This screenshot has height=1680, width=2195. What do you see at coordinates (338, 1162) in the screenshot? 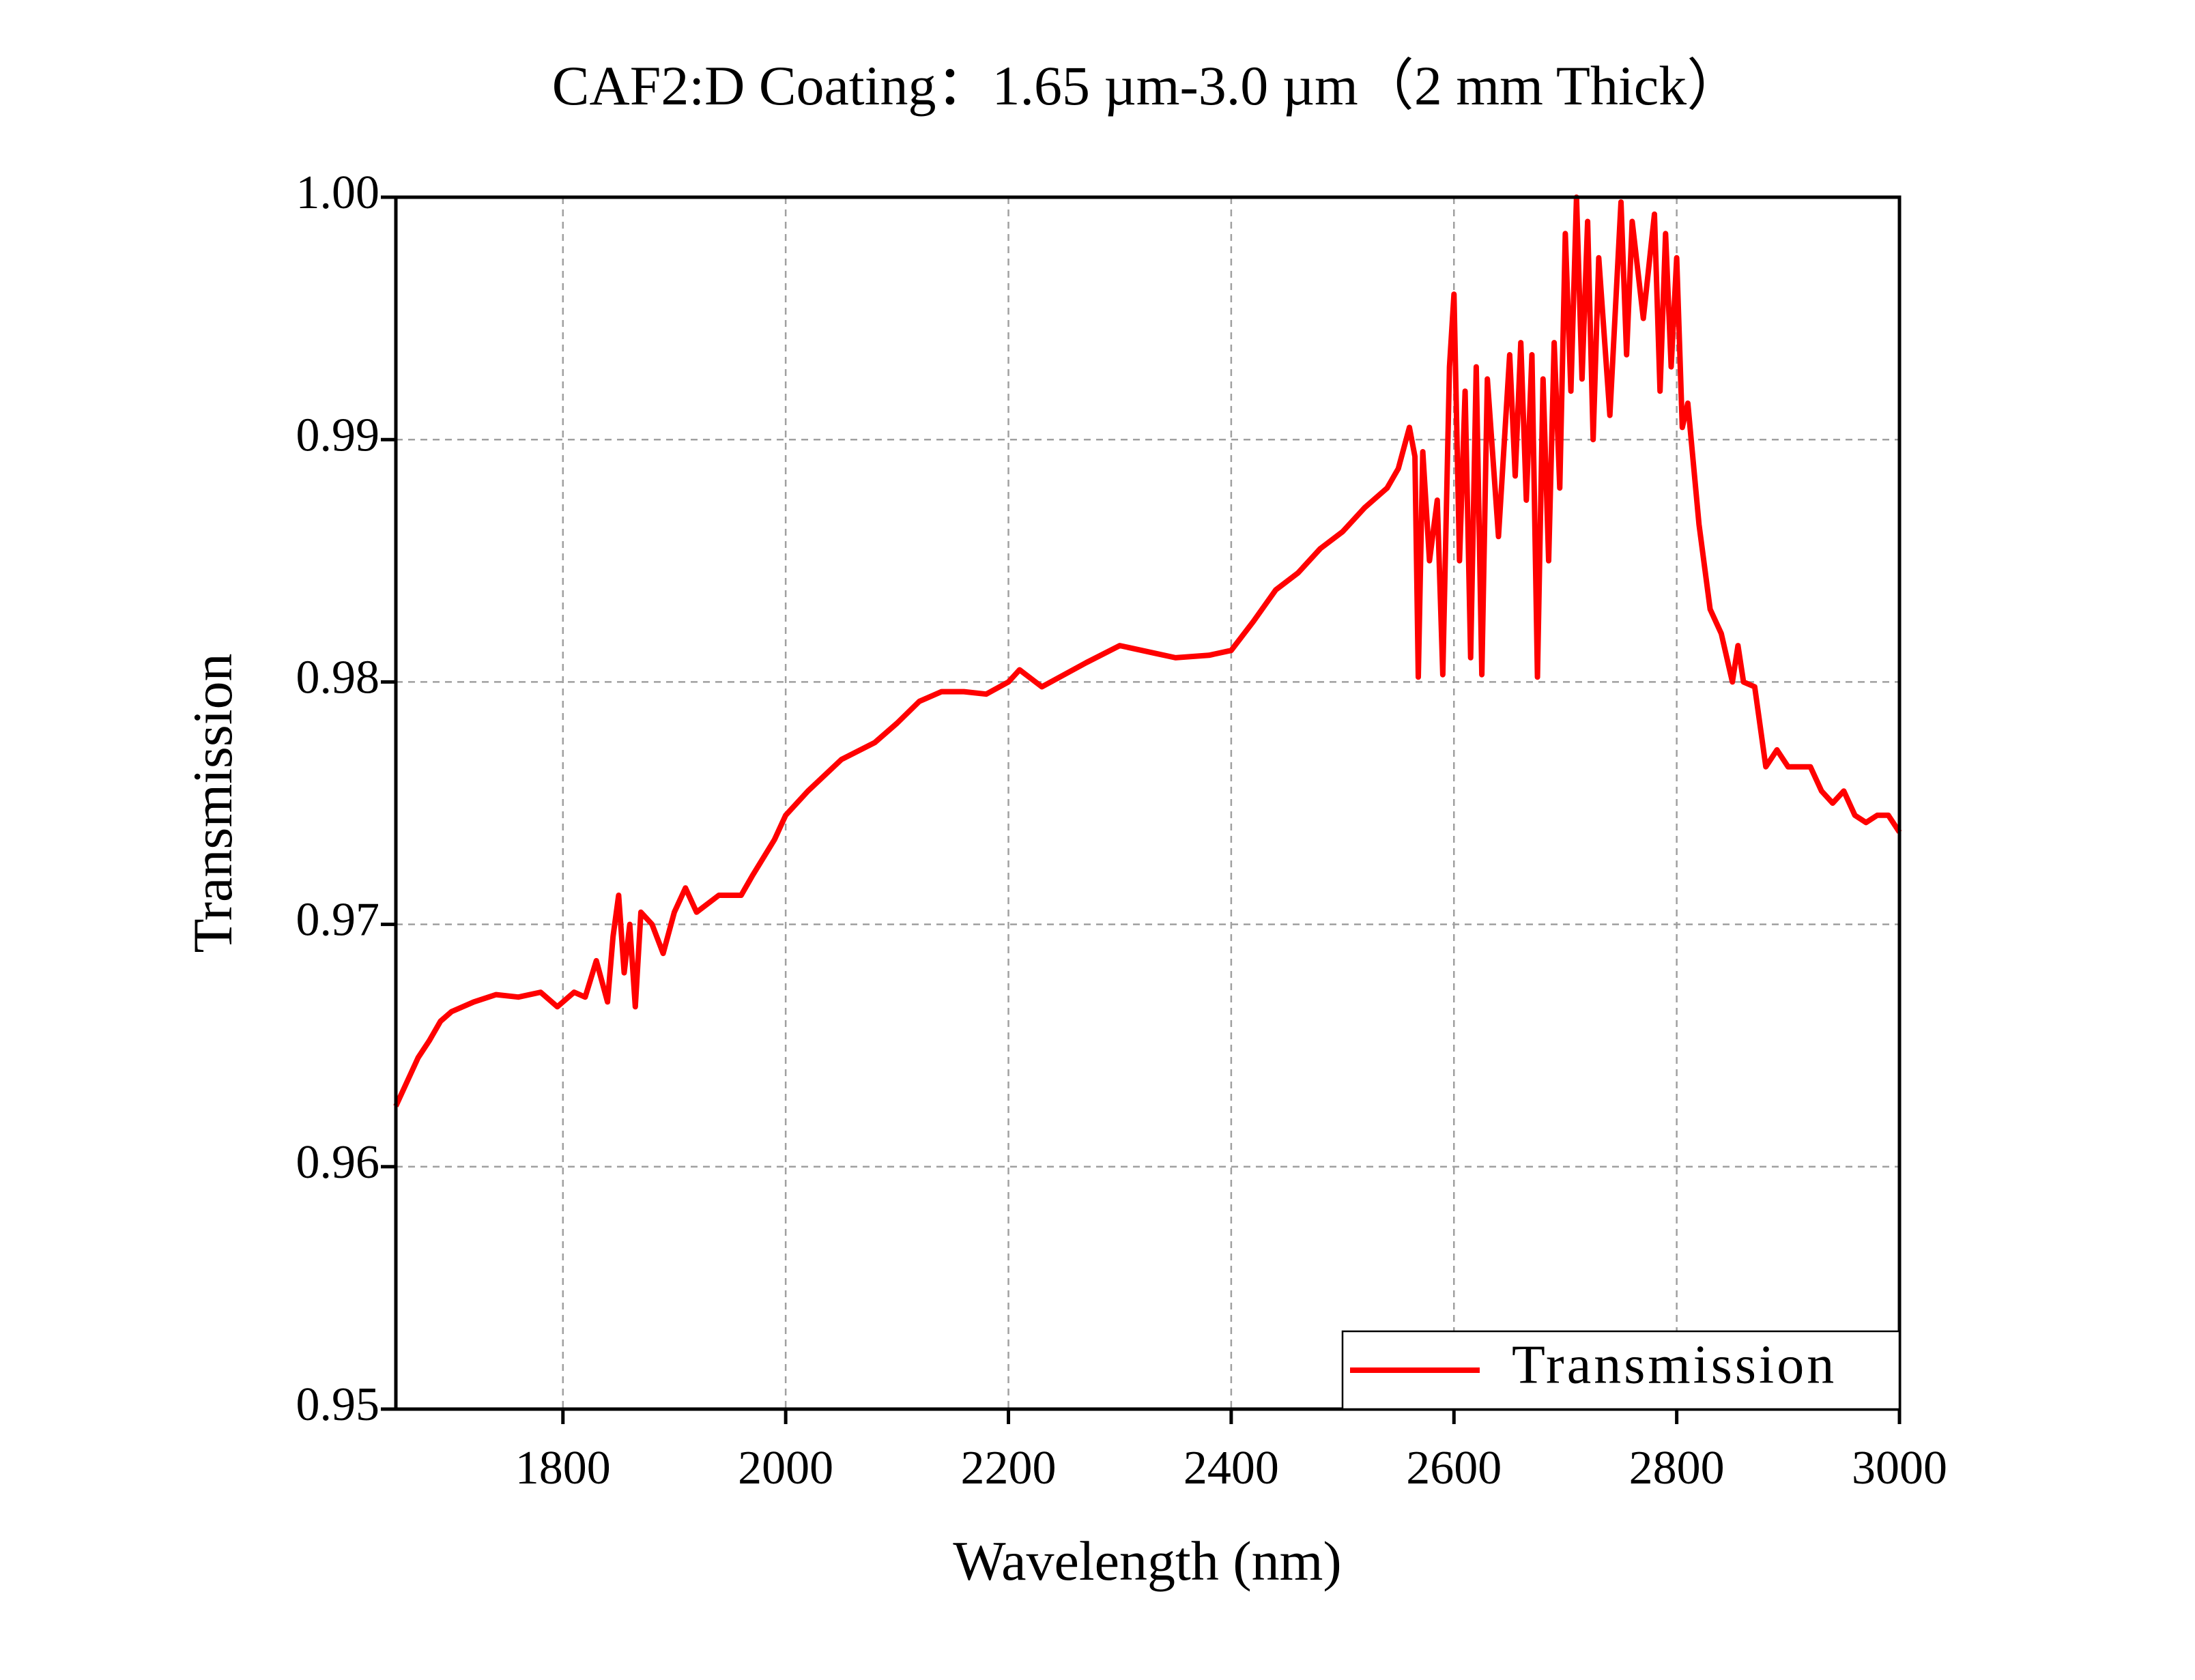
I see `y-tick-label: 0.96` at bounding box center [338, 1162].